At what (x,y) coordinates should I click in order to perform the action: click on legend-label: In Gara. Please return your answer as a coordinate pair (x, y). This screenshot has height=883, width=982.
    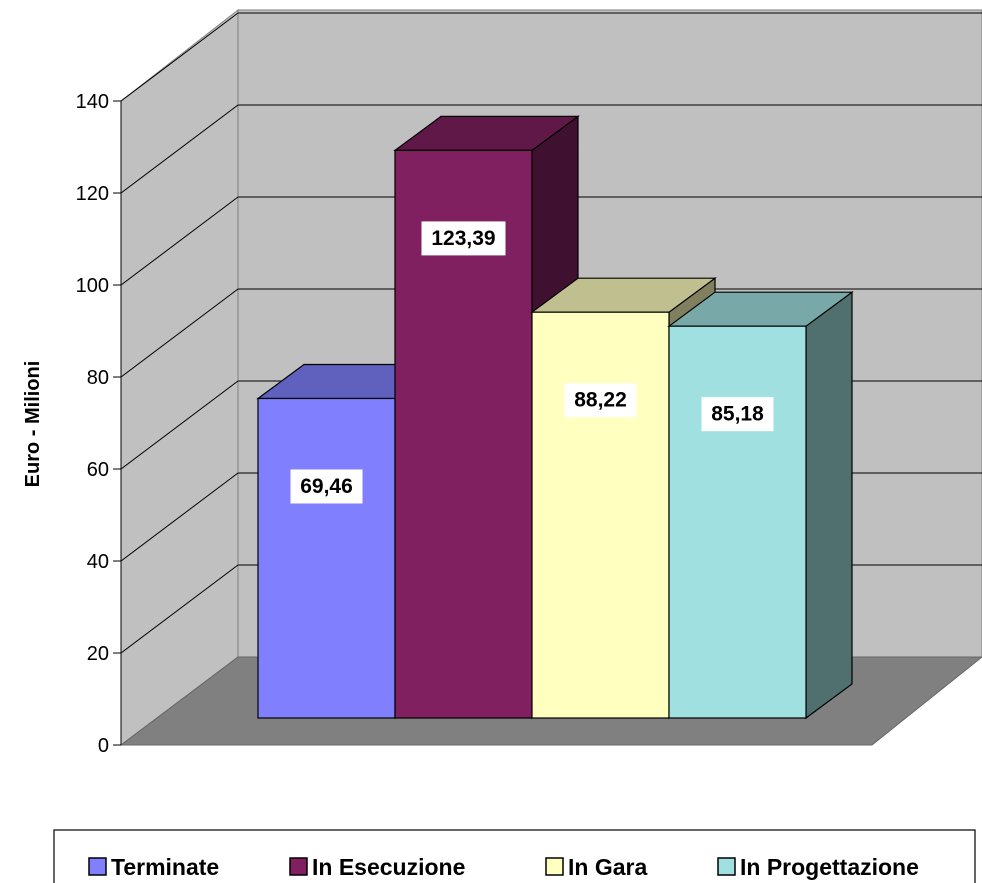
    Looking at the image, I should click on (607, 867).